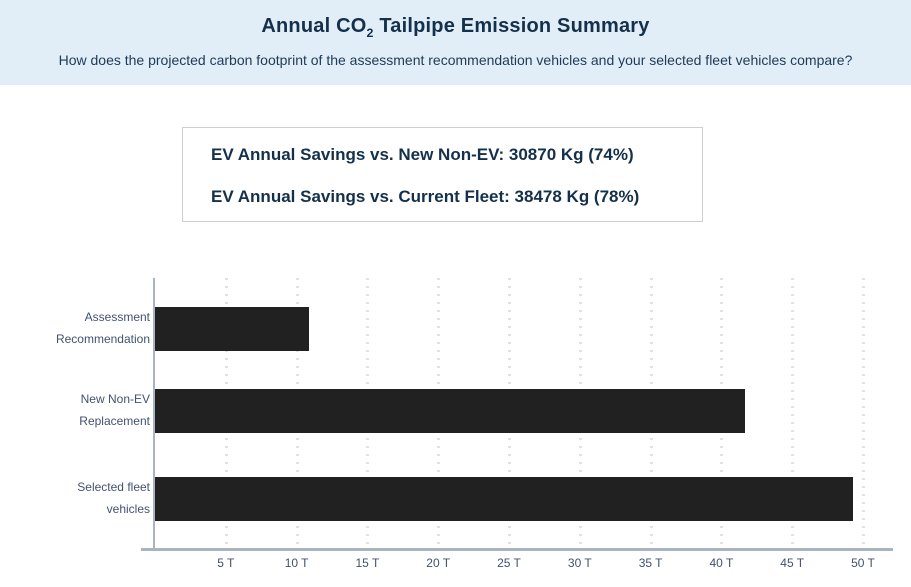 This screenshot has width=911, height=587. I want to click on x-tick-label-20t: 20 T, so click(438, 563).